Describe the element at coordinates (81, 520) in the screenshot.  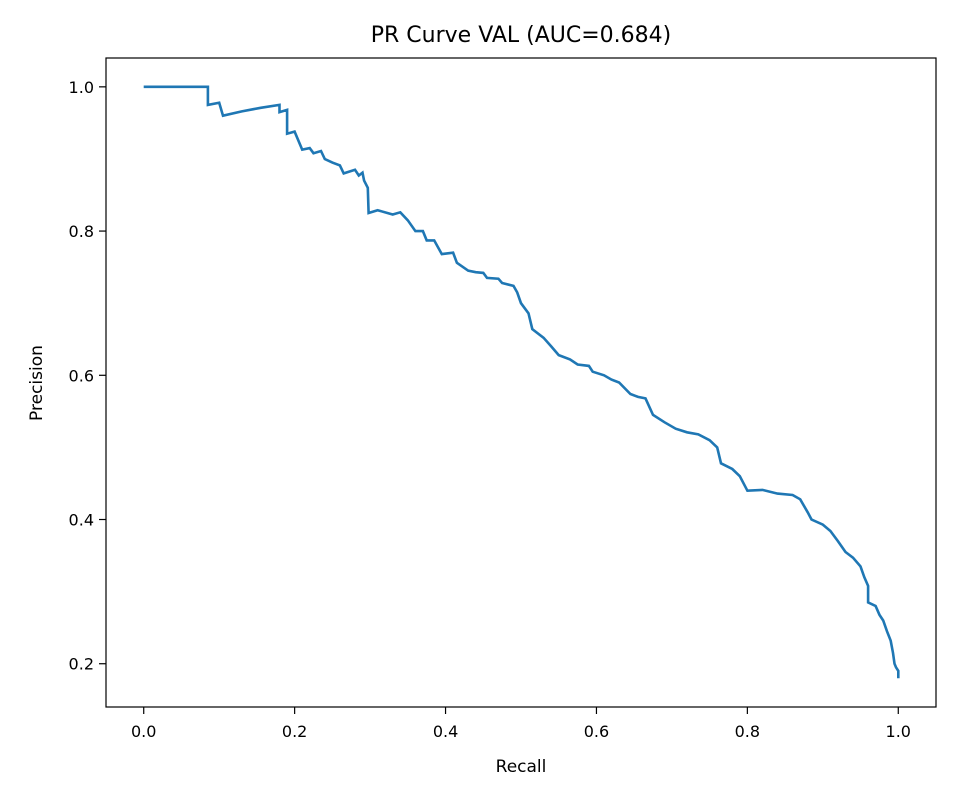
I see `y-tick-label: 0.4` at that location.